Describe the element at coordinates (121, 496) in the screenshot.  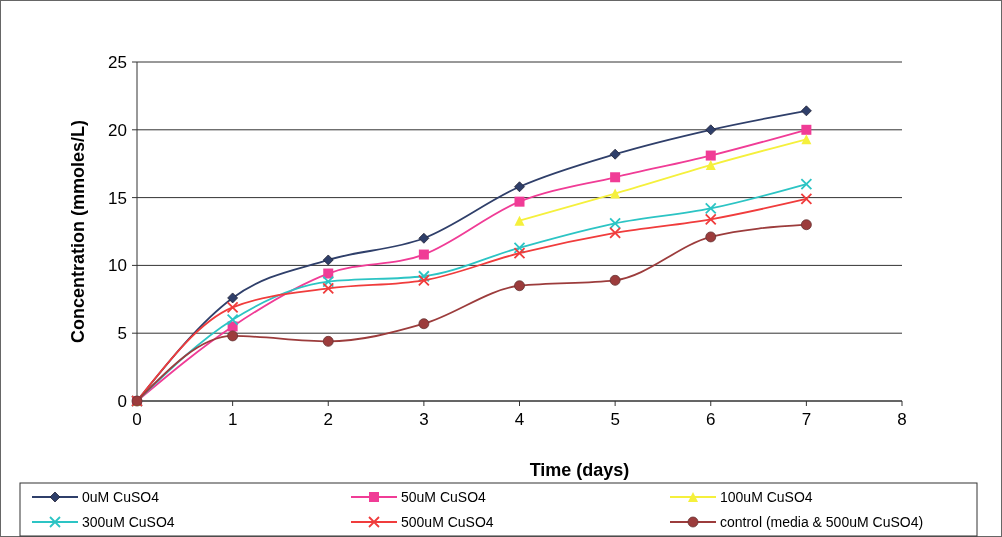
I see `legend-label: 0uM CuSO4` at that location.